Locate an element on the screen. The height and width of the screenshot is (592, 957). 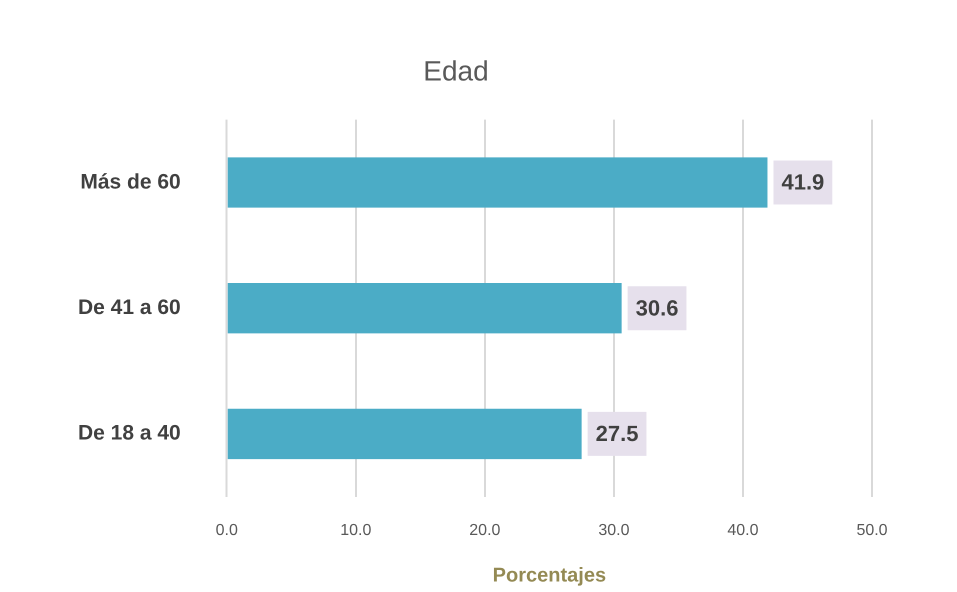
y-tick-label: De 18 a 40 is located at coordinates (129, 433).